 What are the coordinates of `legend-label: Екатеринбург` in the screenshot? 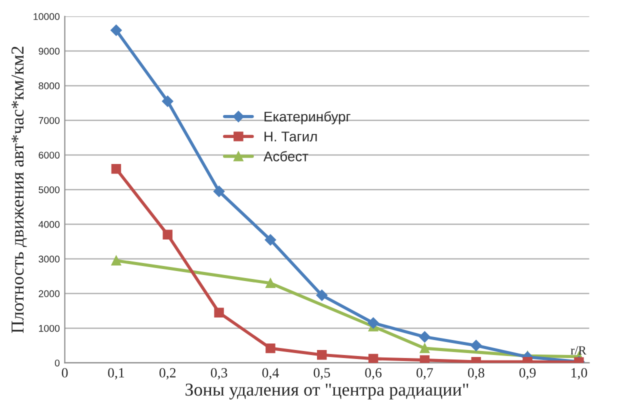 It's located at (307, 117).